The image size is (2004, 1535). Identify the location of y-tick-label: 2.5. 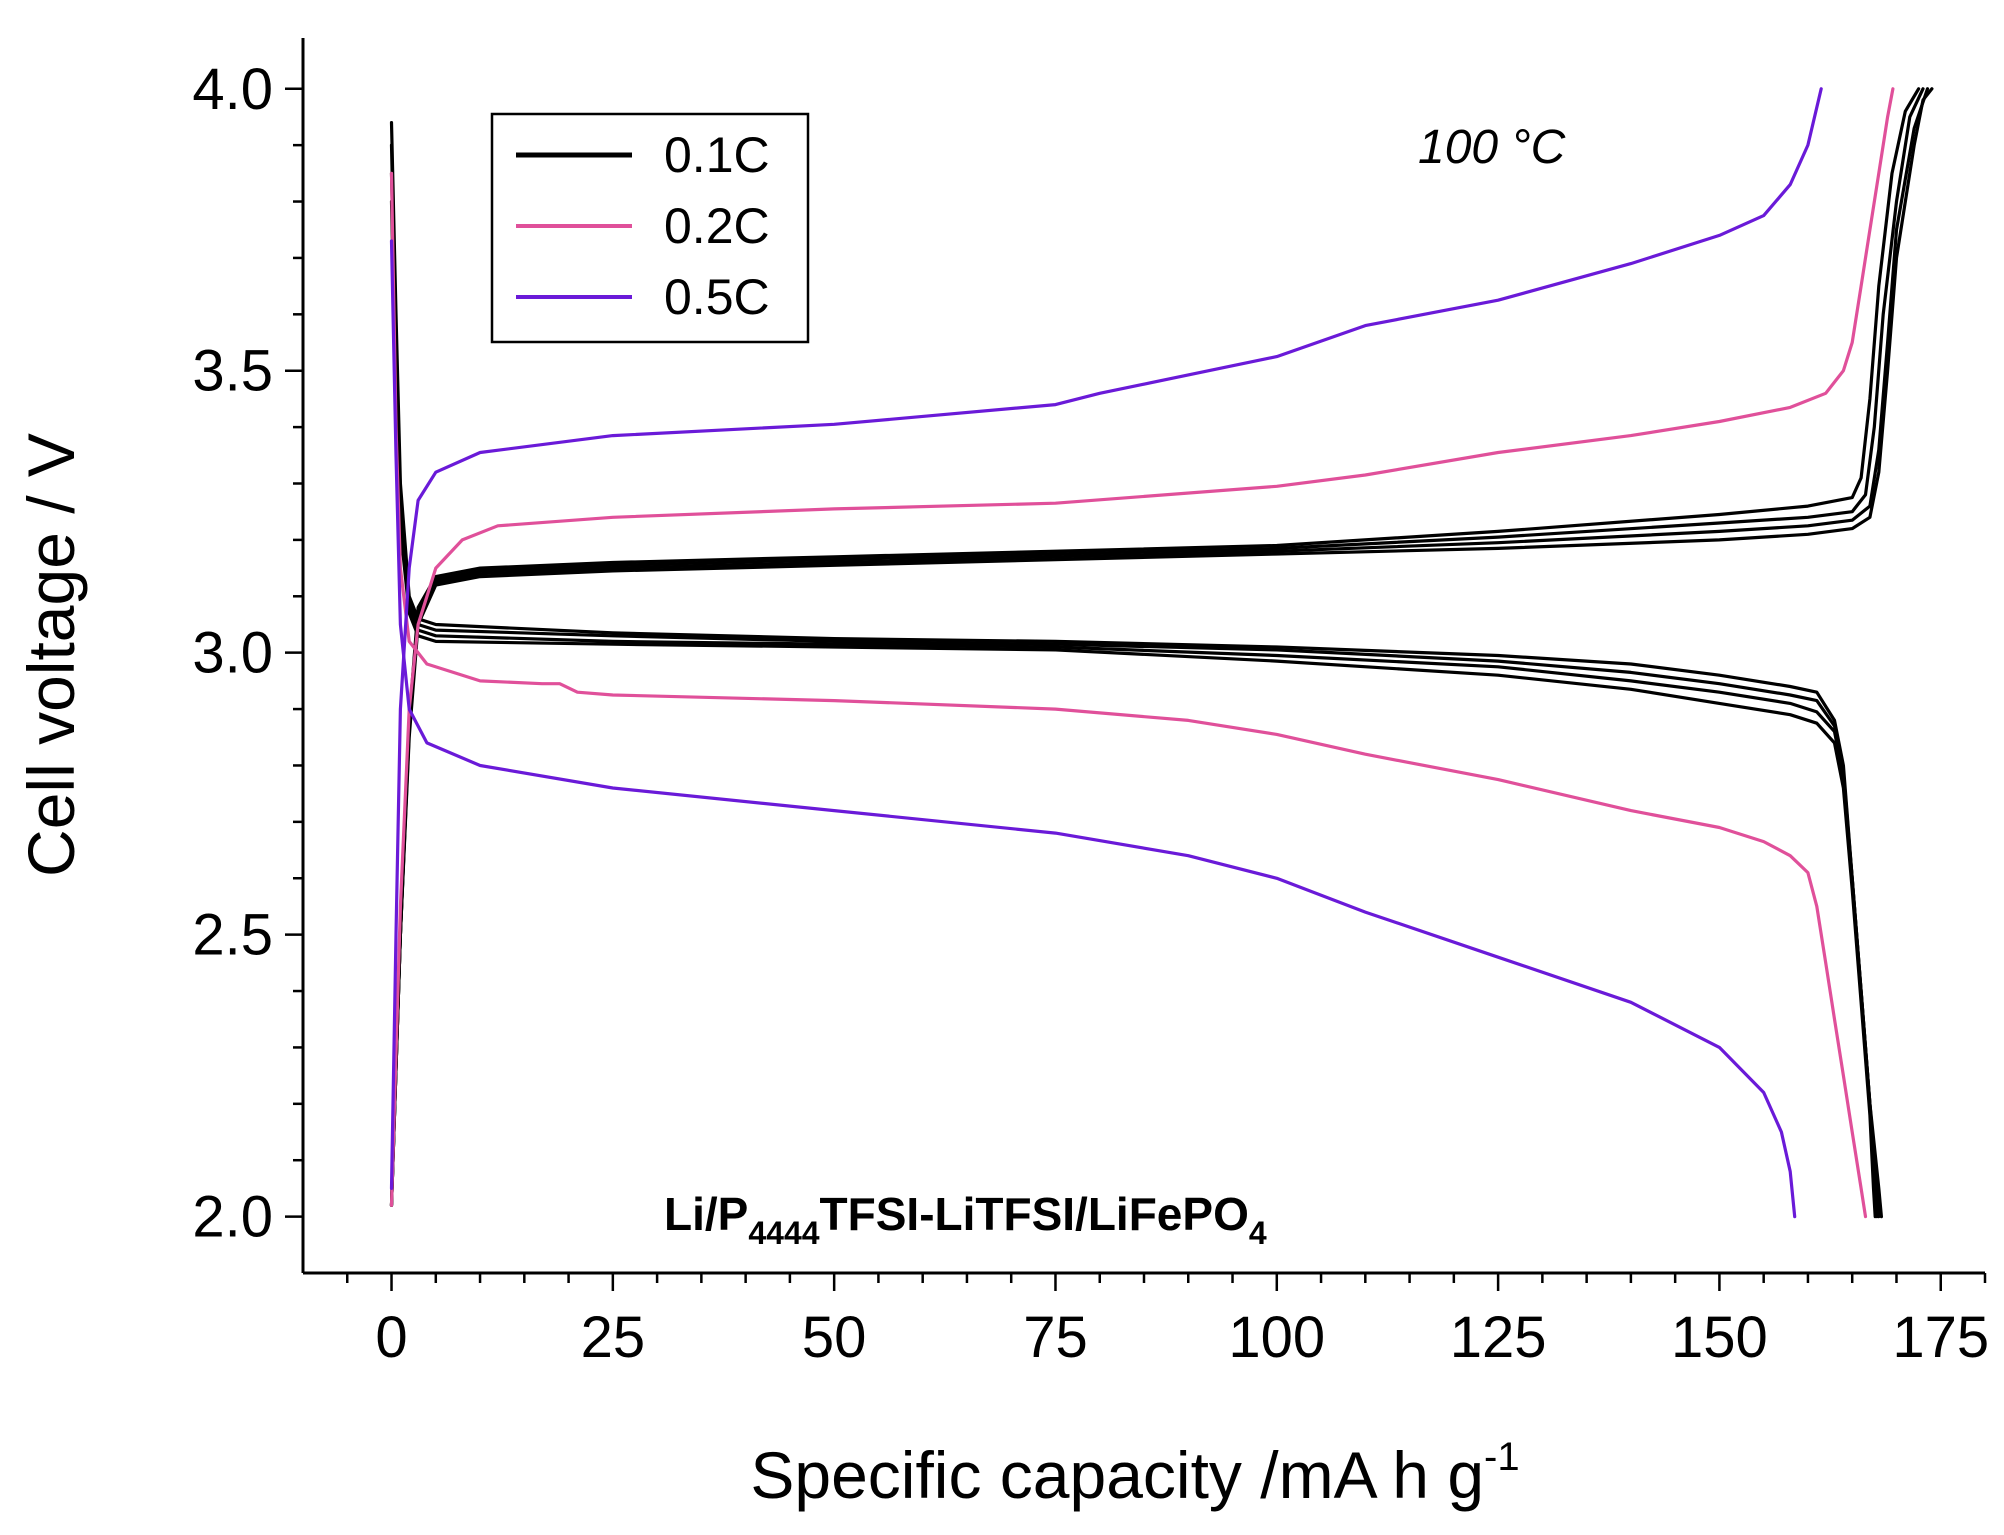
(232, 935).